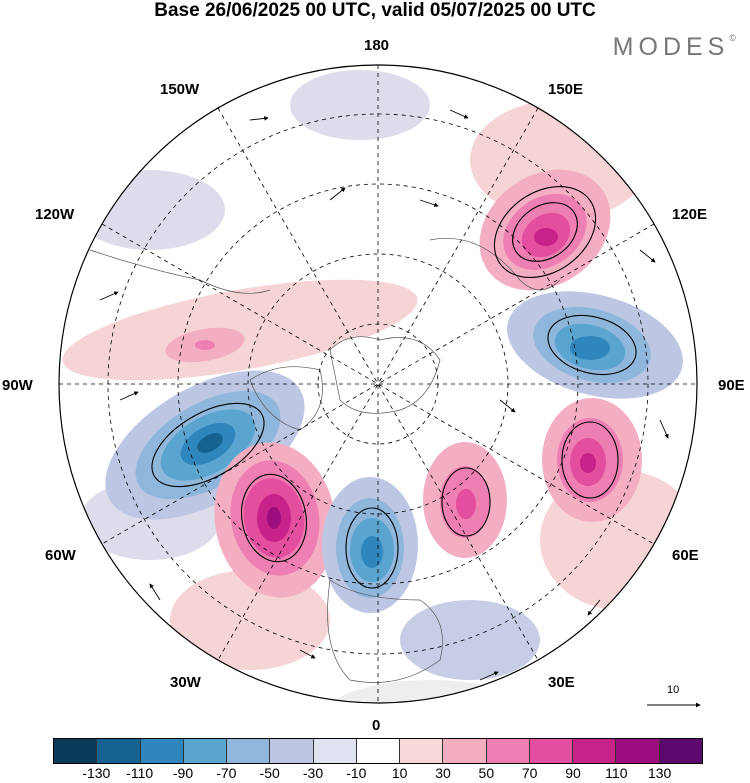 The image size is (750, 783). Describe the element at coordinates (60, 555) in the screenshot. I see `lon-label-60w: 60W` at that location.